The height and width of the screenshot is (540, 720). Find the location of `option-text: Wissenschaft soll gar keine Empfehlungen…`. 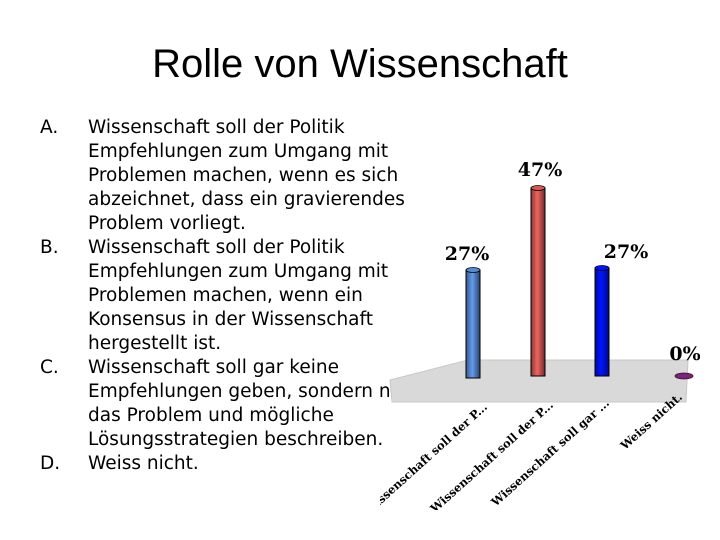

option-text: Wissenschaft soll gar keine Empfehlungen… is located at coordinates (249, 403).